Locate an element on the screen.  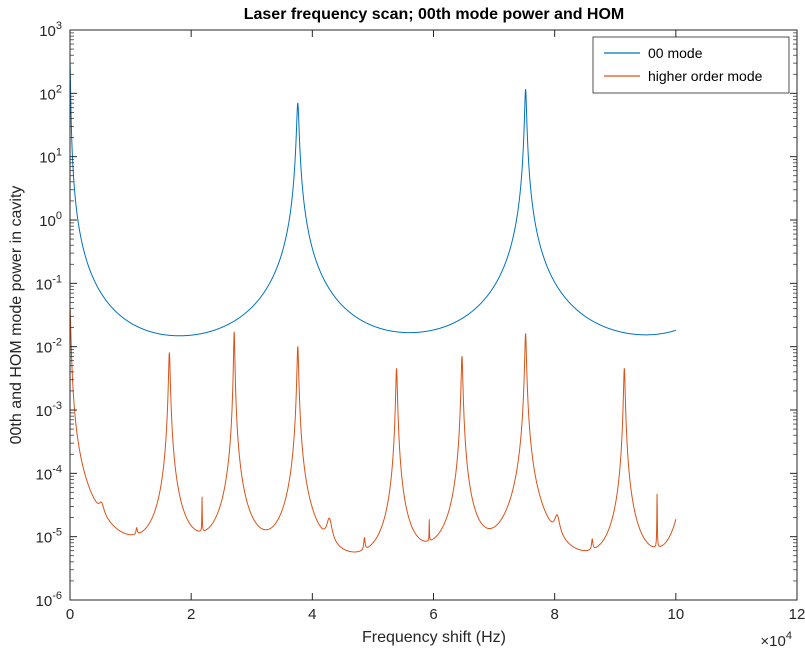
y-tick-label: 10⁻¹ is located at coordinates (49, 283).